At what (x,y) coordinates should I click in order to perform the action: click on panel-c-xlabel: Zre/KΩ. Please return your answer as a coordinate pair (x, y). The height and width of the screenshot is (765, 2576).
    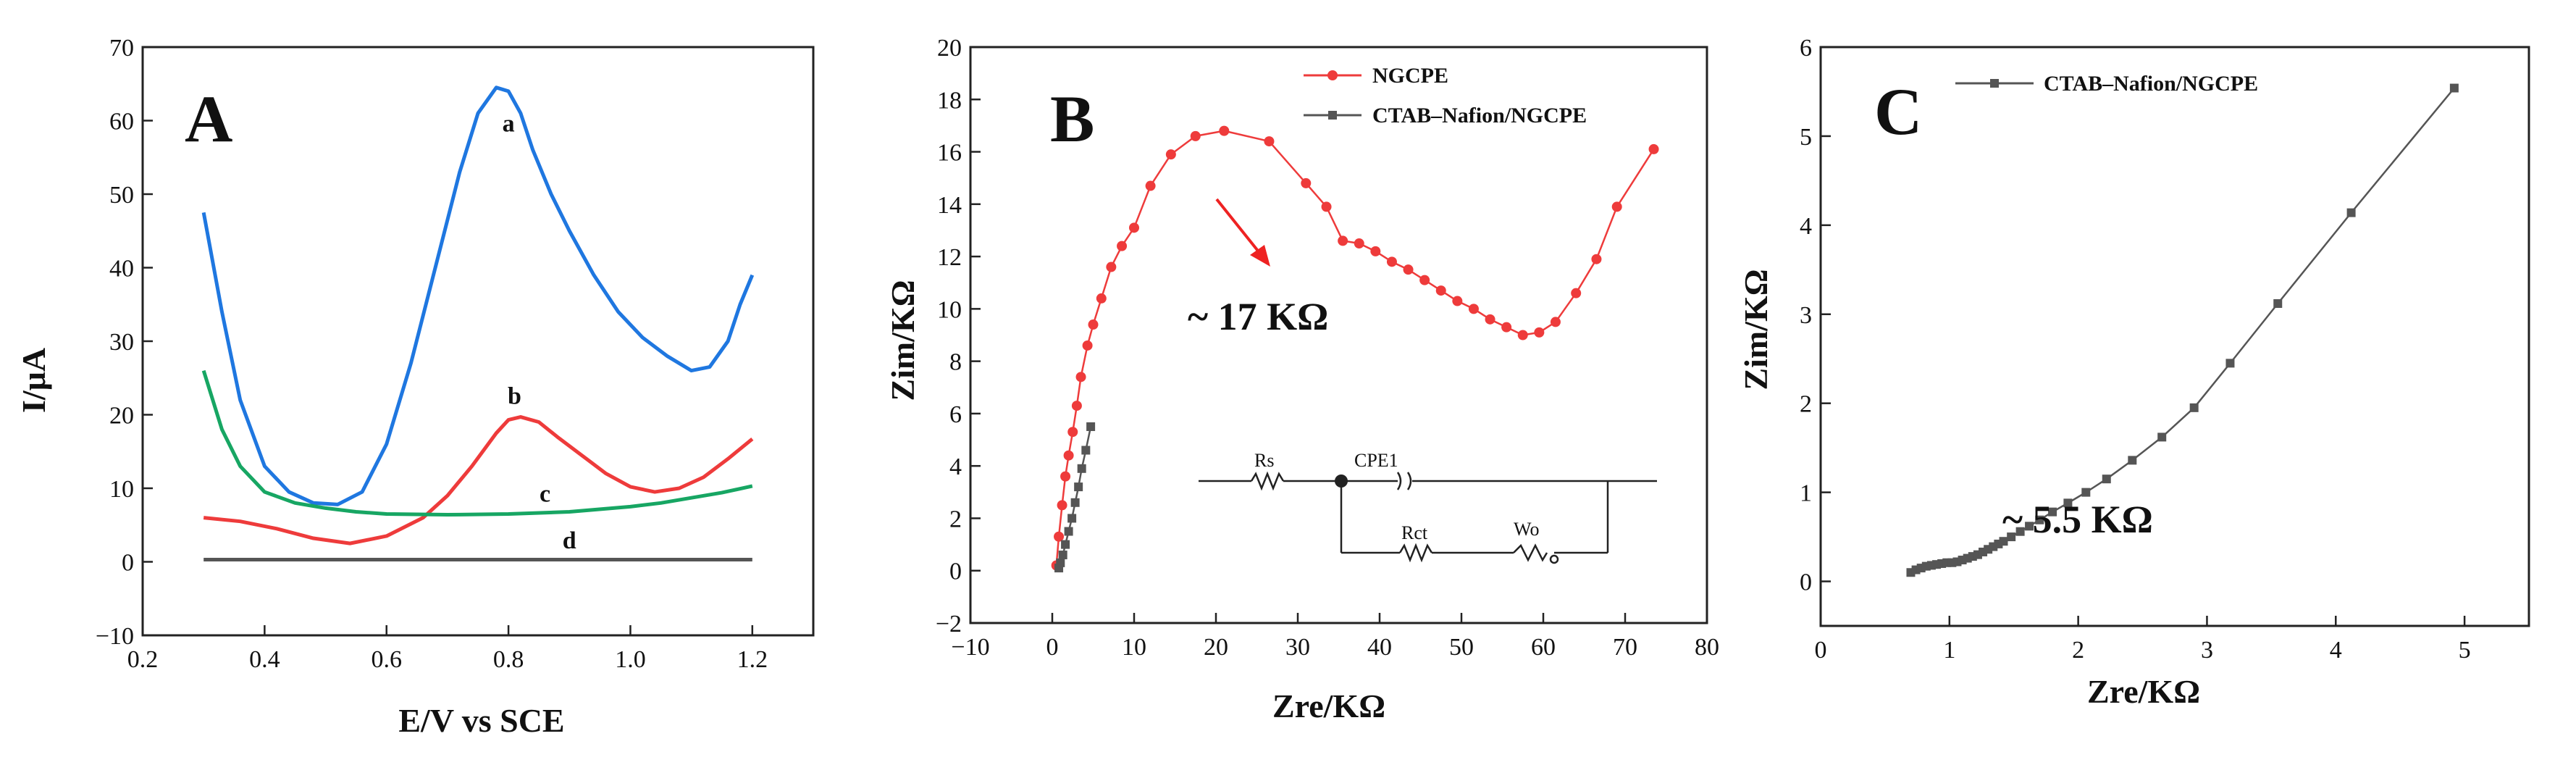
    Looking at the image, I should click on (2143, 691).